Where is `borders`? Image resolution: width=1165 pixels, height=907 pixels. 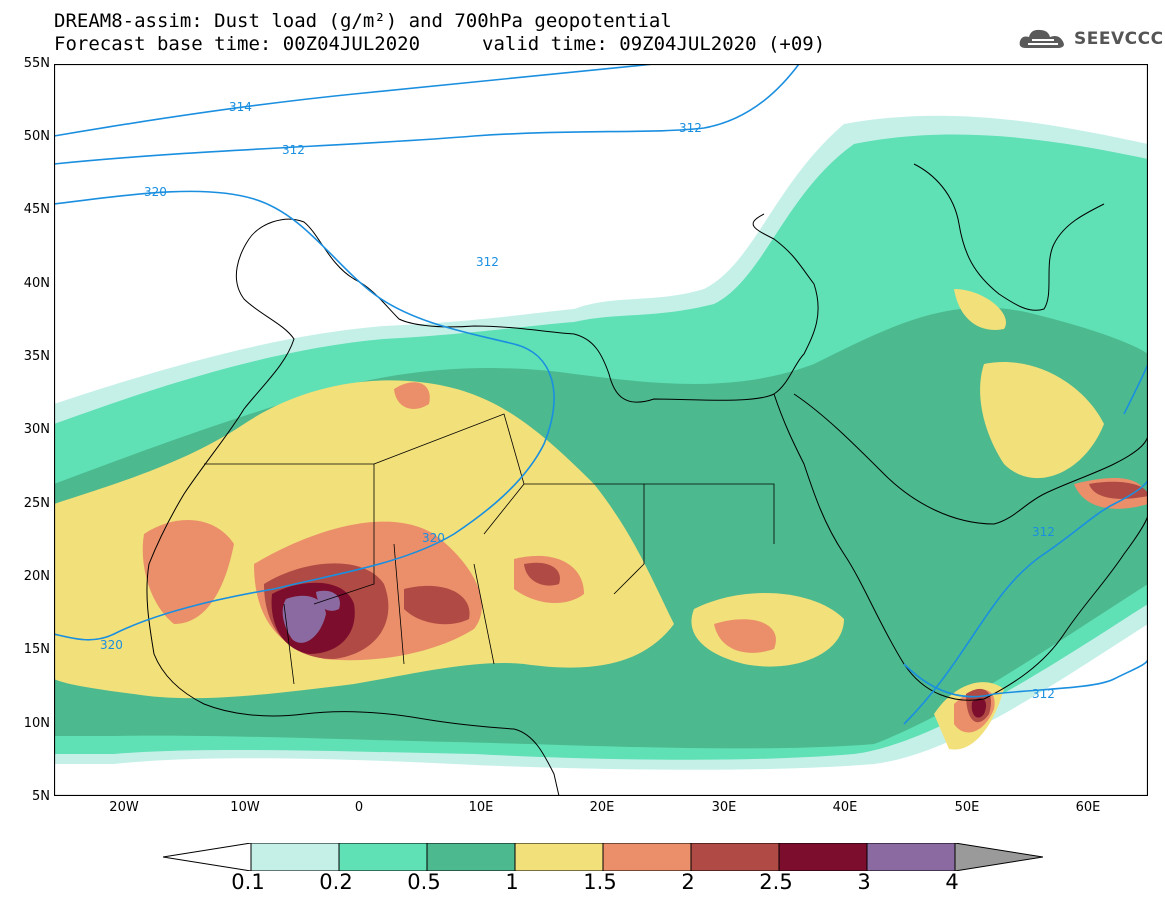 borders is located at coordinates (489, 549).